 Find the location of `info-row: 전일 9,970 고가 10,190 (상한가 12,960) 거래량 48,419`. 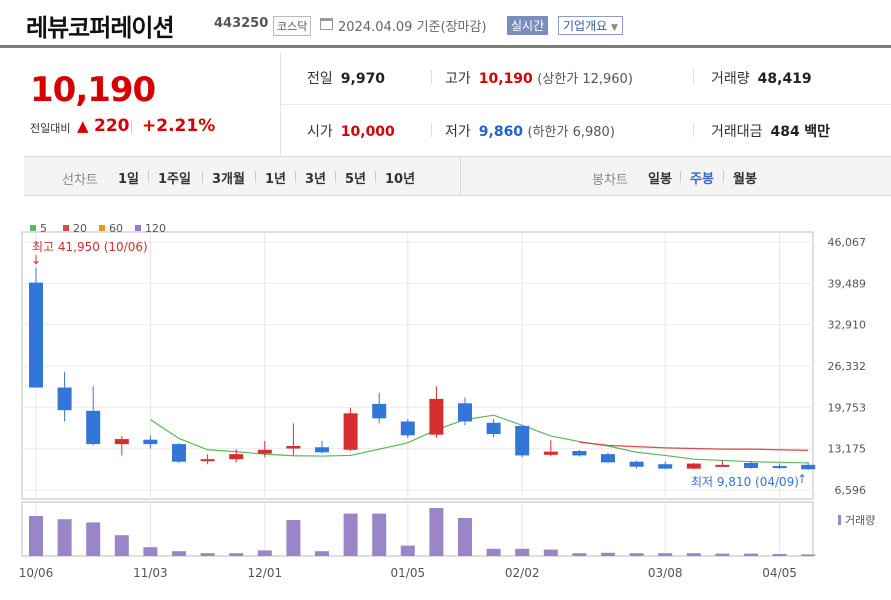

info-row: 전일 9,970 고가 10,190 (상한가 12,960) 거래량 48,419 is located at coordinates (586, 78).